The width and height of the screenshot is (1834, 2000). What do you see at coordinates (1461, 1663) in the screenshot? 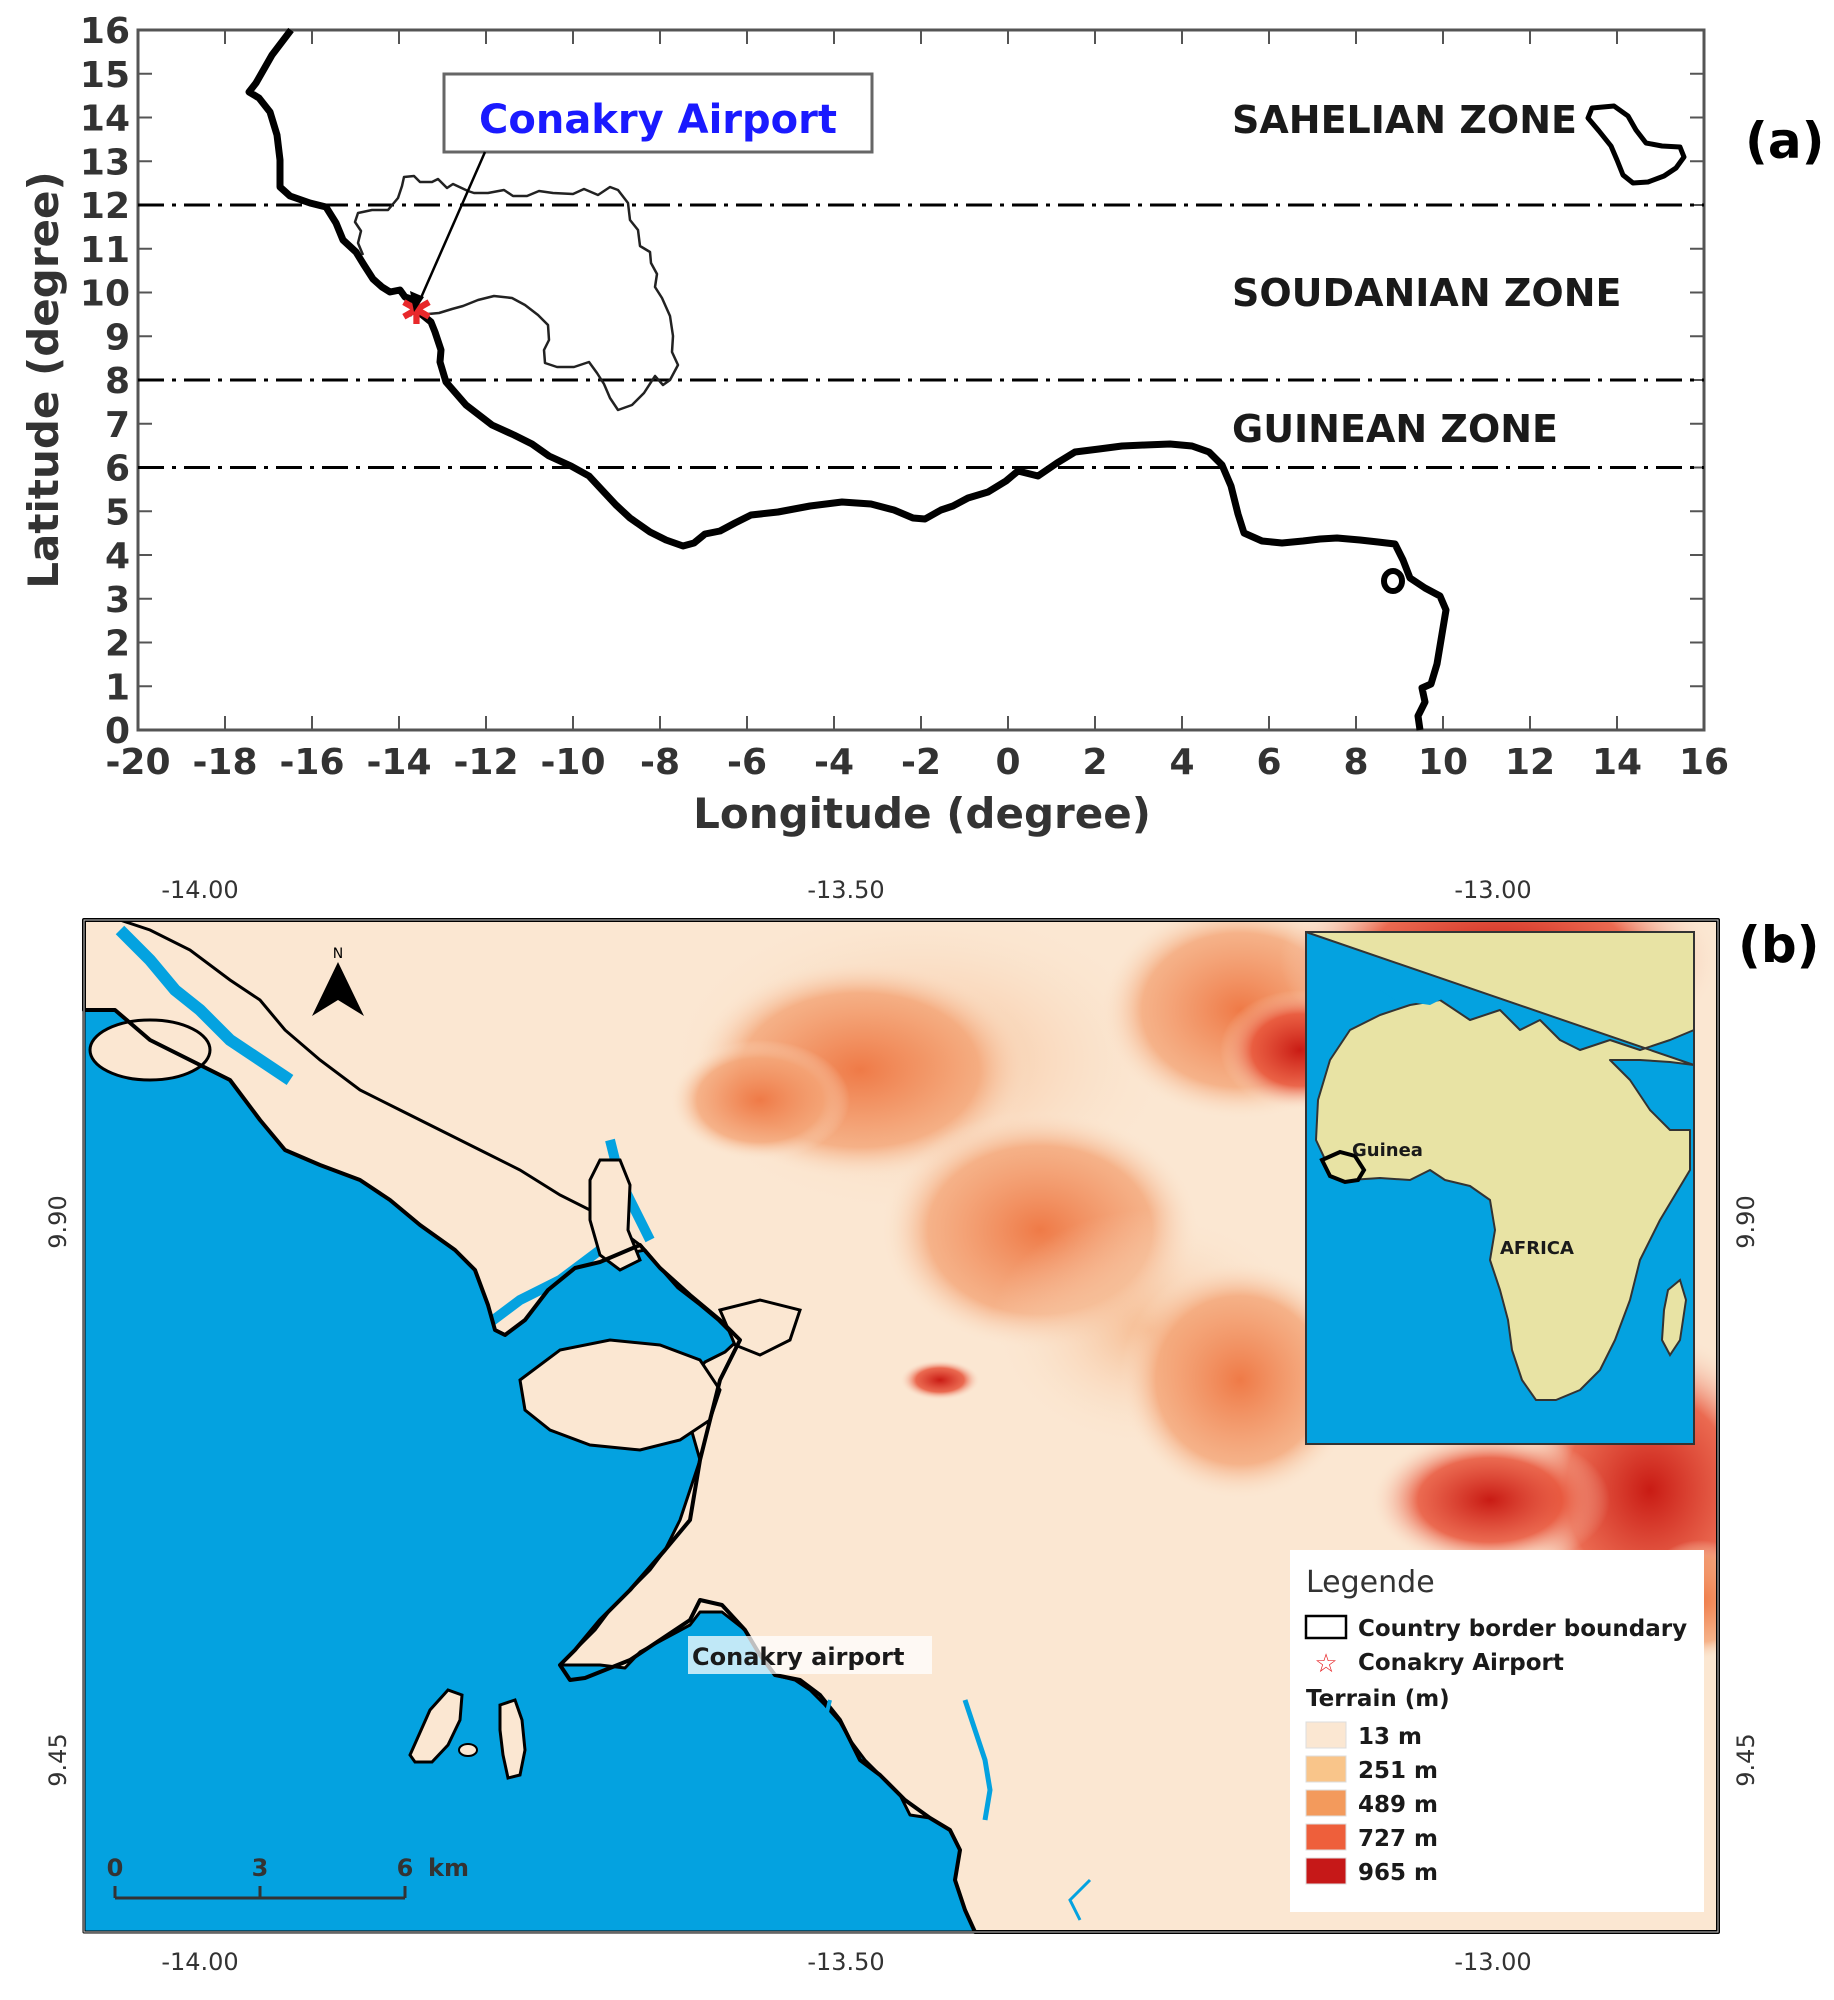
I see `legend-airport-label: Conakry Airport` at bounding box center [1461, 1663].